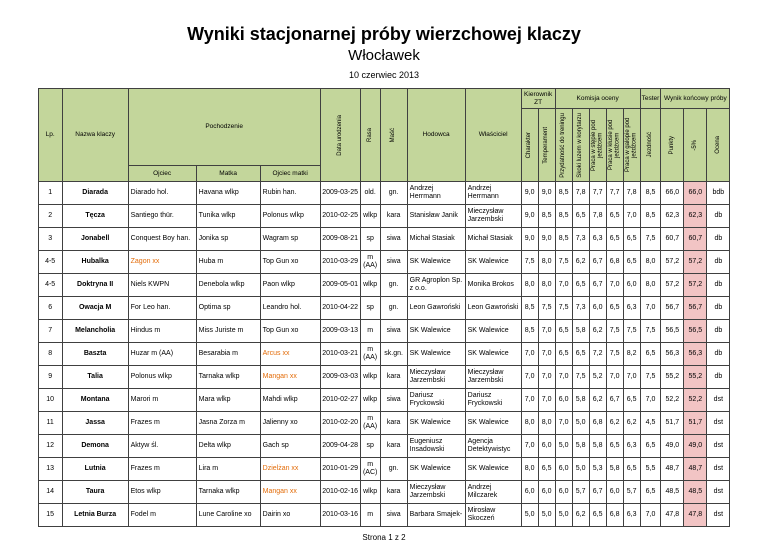 This screenshot has height=543, width=768. I want to click on cell-hodowca: Eugeniusz Insadowski, so click(436, 446).